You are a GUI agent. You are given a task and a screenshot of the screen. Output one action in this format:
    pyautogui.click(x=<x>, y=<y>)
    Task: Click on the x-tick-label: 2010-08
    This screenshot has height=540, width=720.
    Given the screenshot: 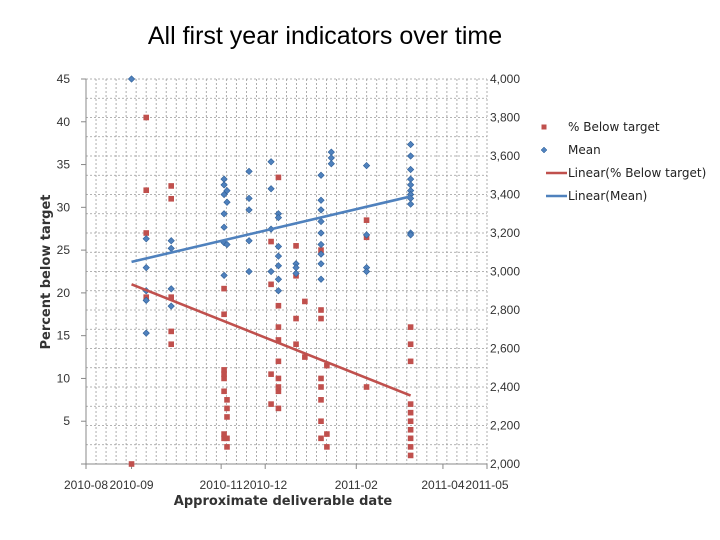 What is the action you would take?
    pyautogui.click(x=86, y=485)
    